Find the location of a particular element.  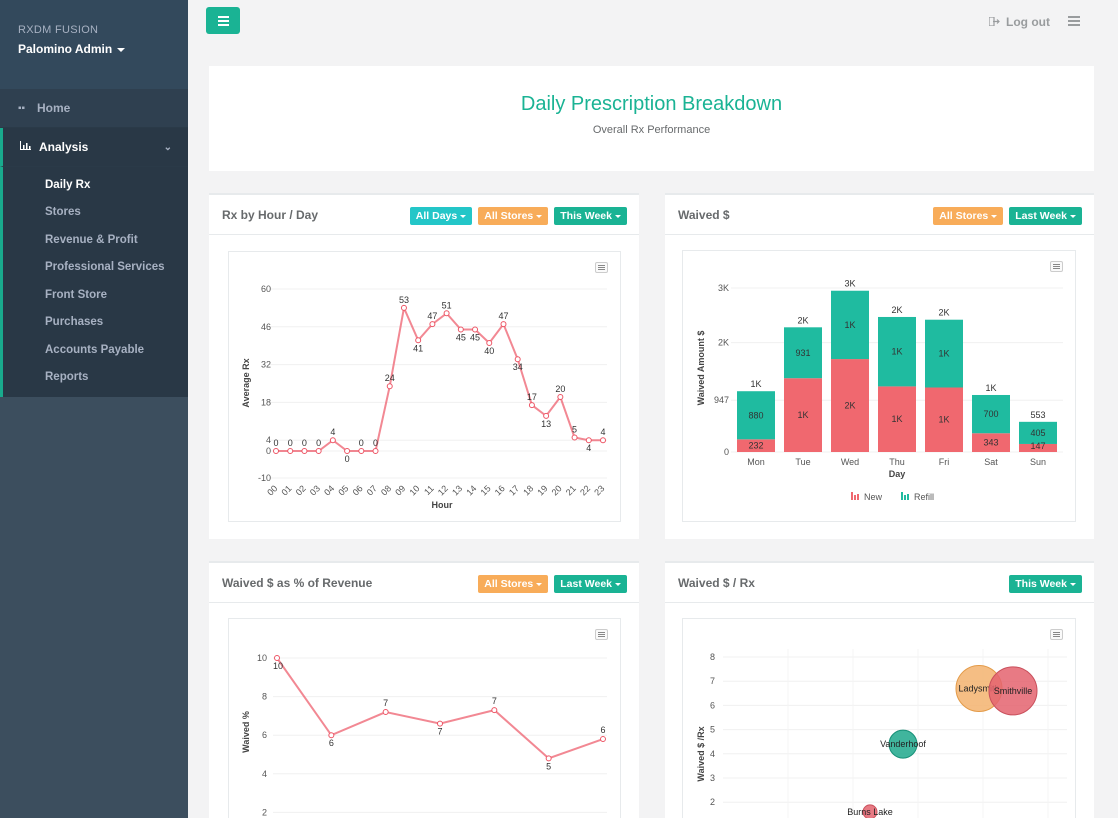

total-label: 3K is located at coordinates (849, 284).